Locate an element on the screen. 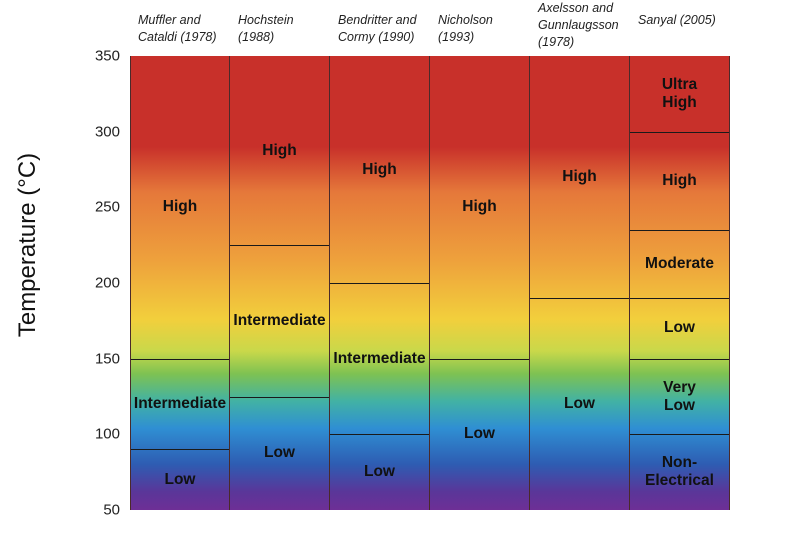  column-header-line: Nicholson is located at coordinates (465, 20).